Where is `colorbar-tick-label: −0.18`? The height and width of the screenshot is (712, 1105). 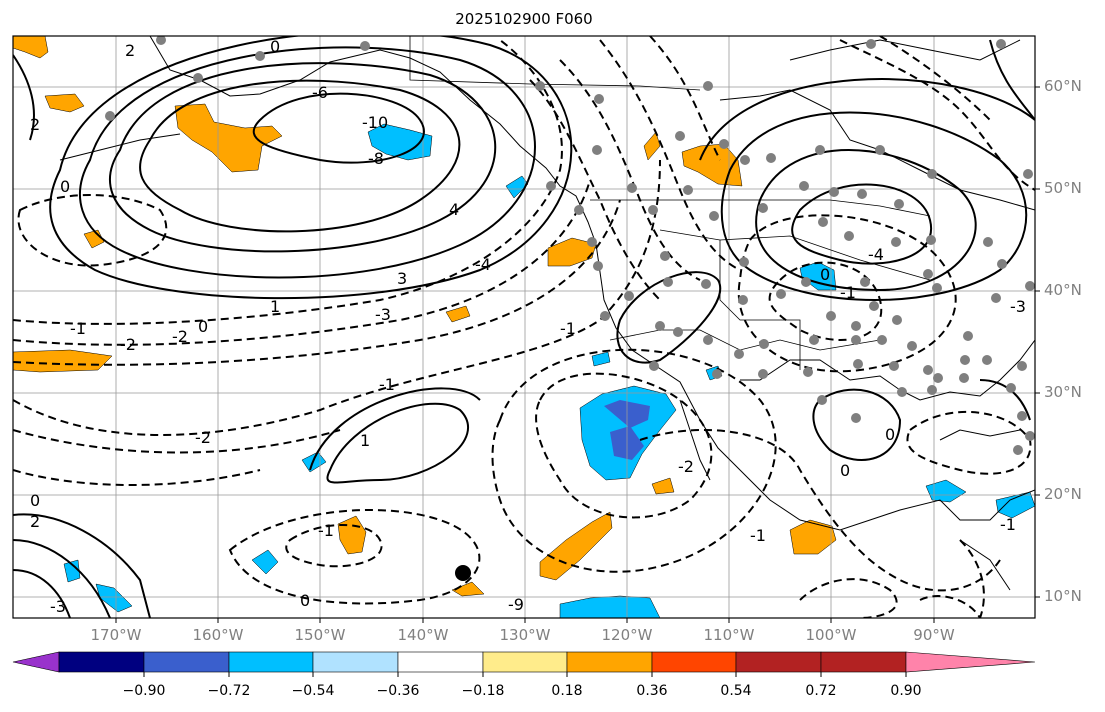 colorbar-tick-label: −0.18 is located at coordinates (483, 691).